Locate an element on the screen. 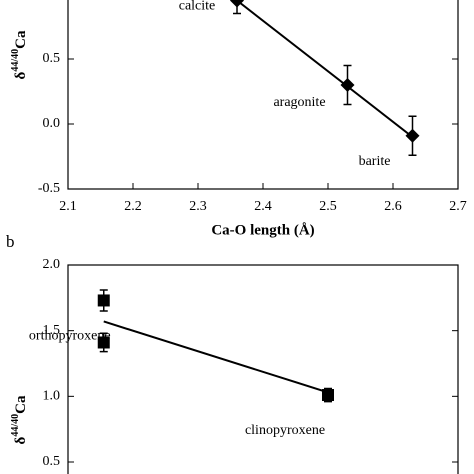  point-label: orthopyroxene is located at coordinates (70, 336).